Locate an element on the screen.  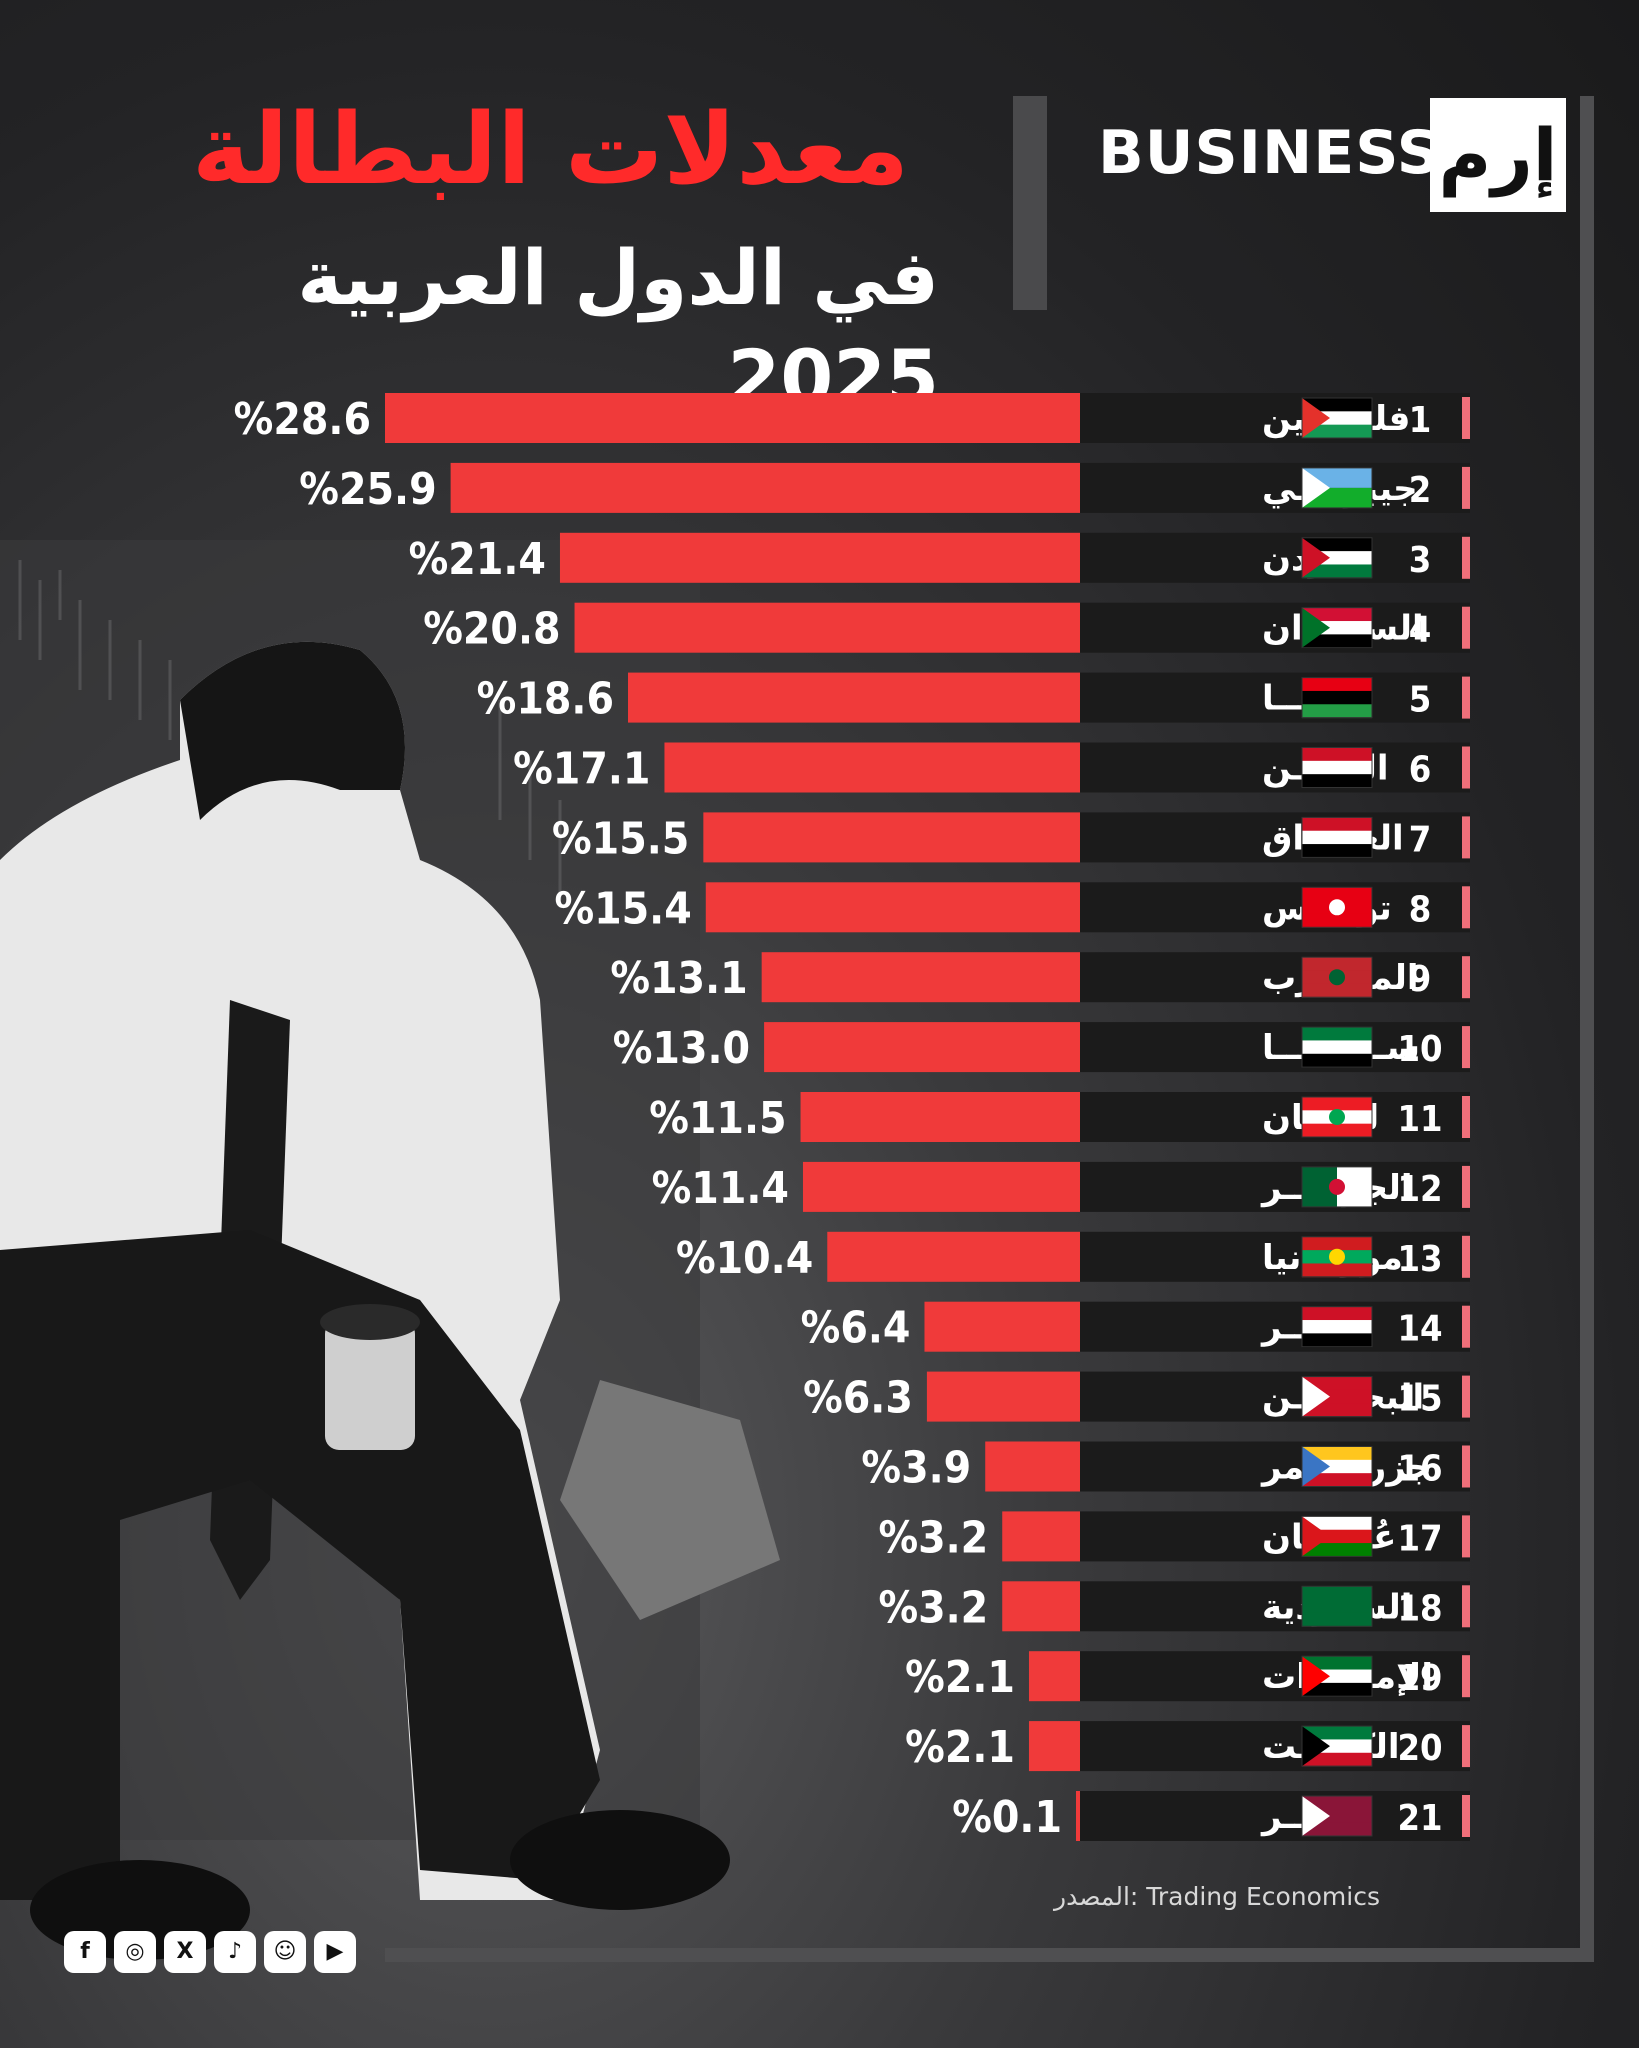
rank-number: 6 is located at coordinates (1420, 770).